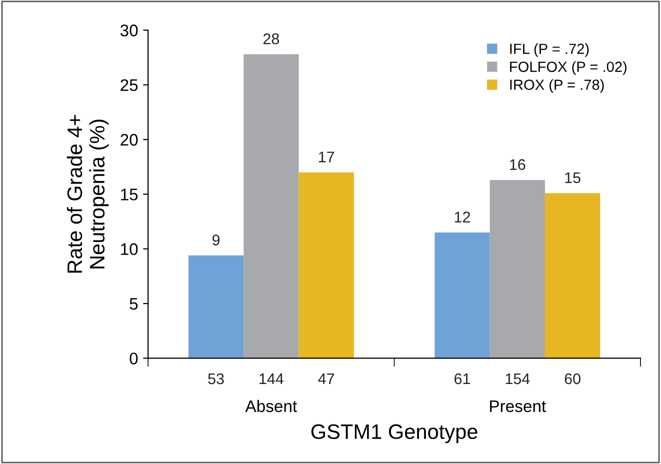 The height and width of the screenshot is (464, 661). I want to click on x-axis-title: GSTM1 Genotype, so click(394, 434).